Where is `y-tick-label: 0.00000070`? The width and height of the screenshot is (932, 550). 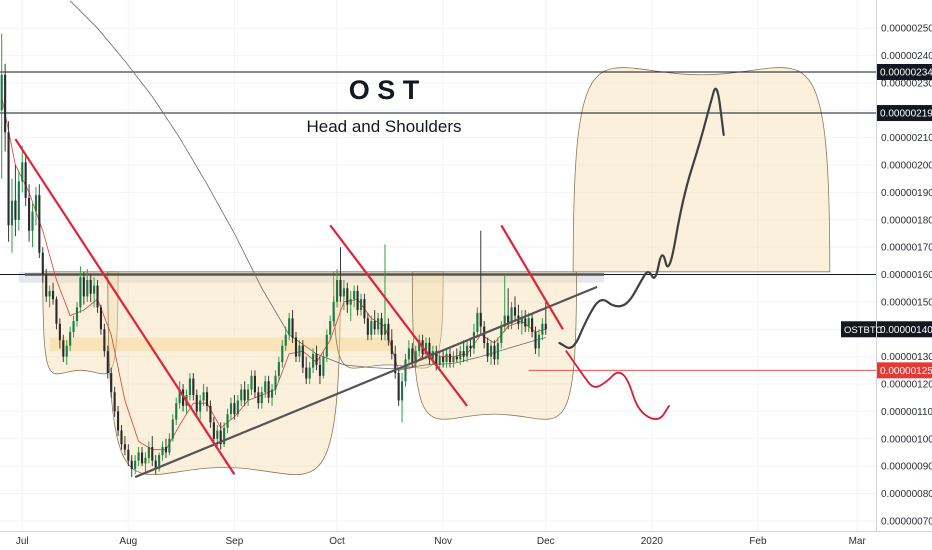 y-tick-label: 0.00000070 is located at coordinates (906, 521).